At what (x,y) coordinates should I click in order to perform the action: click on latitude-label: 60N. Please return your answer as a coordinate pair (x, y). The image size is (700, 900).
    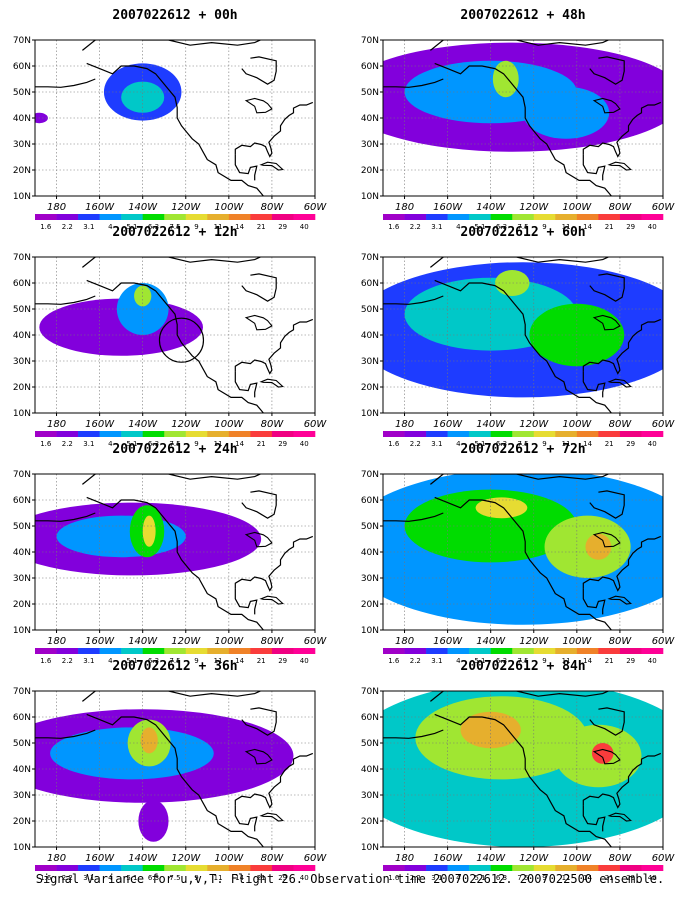
    Looking at the image, I should click on (22, 67).